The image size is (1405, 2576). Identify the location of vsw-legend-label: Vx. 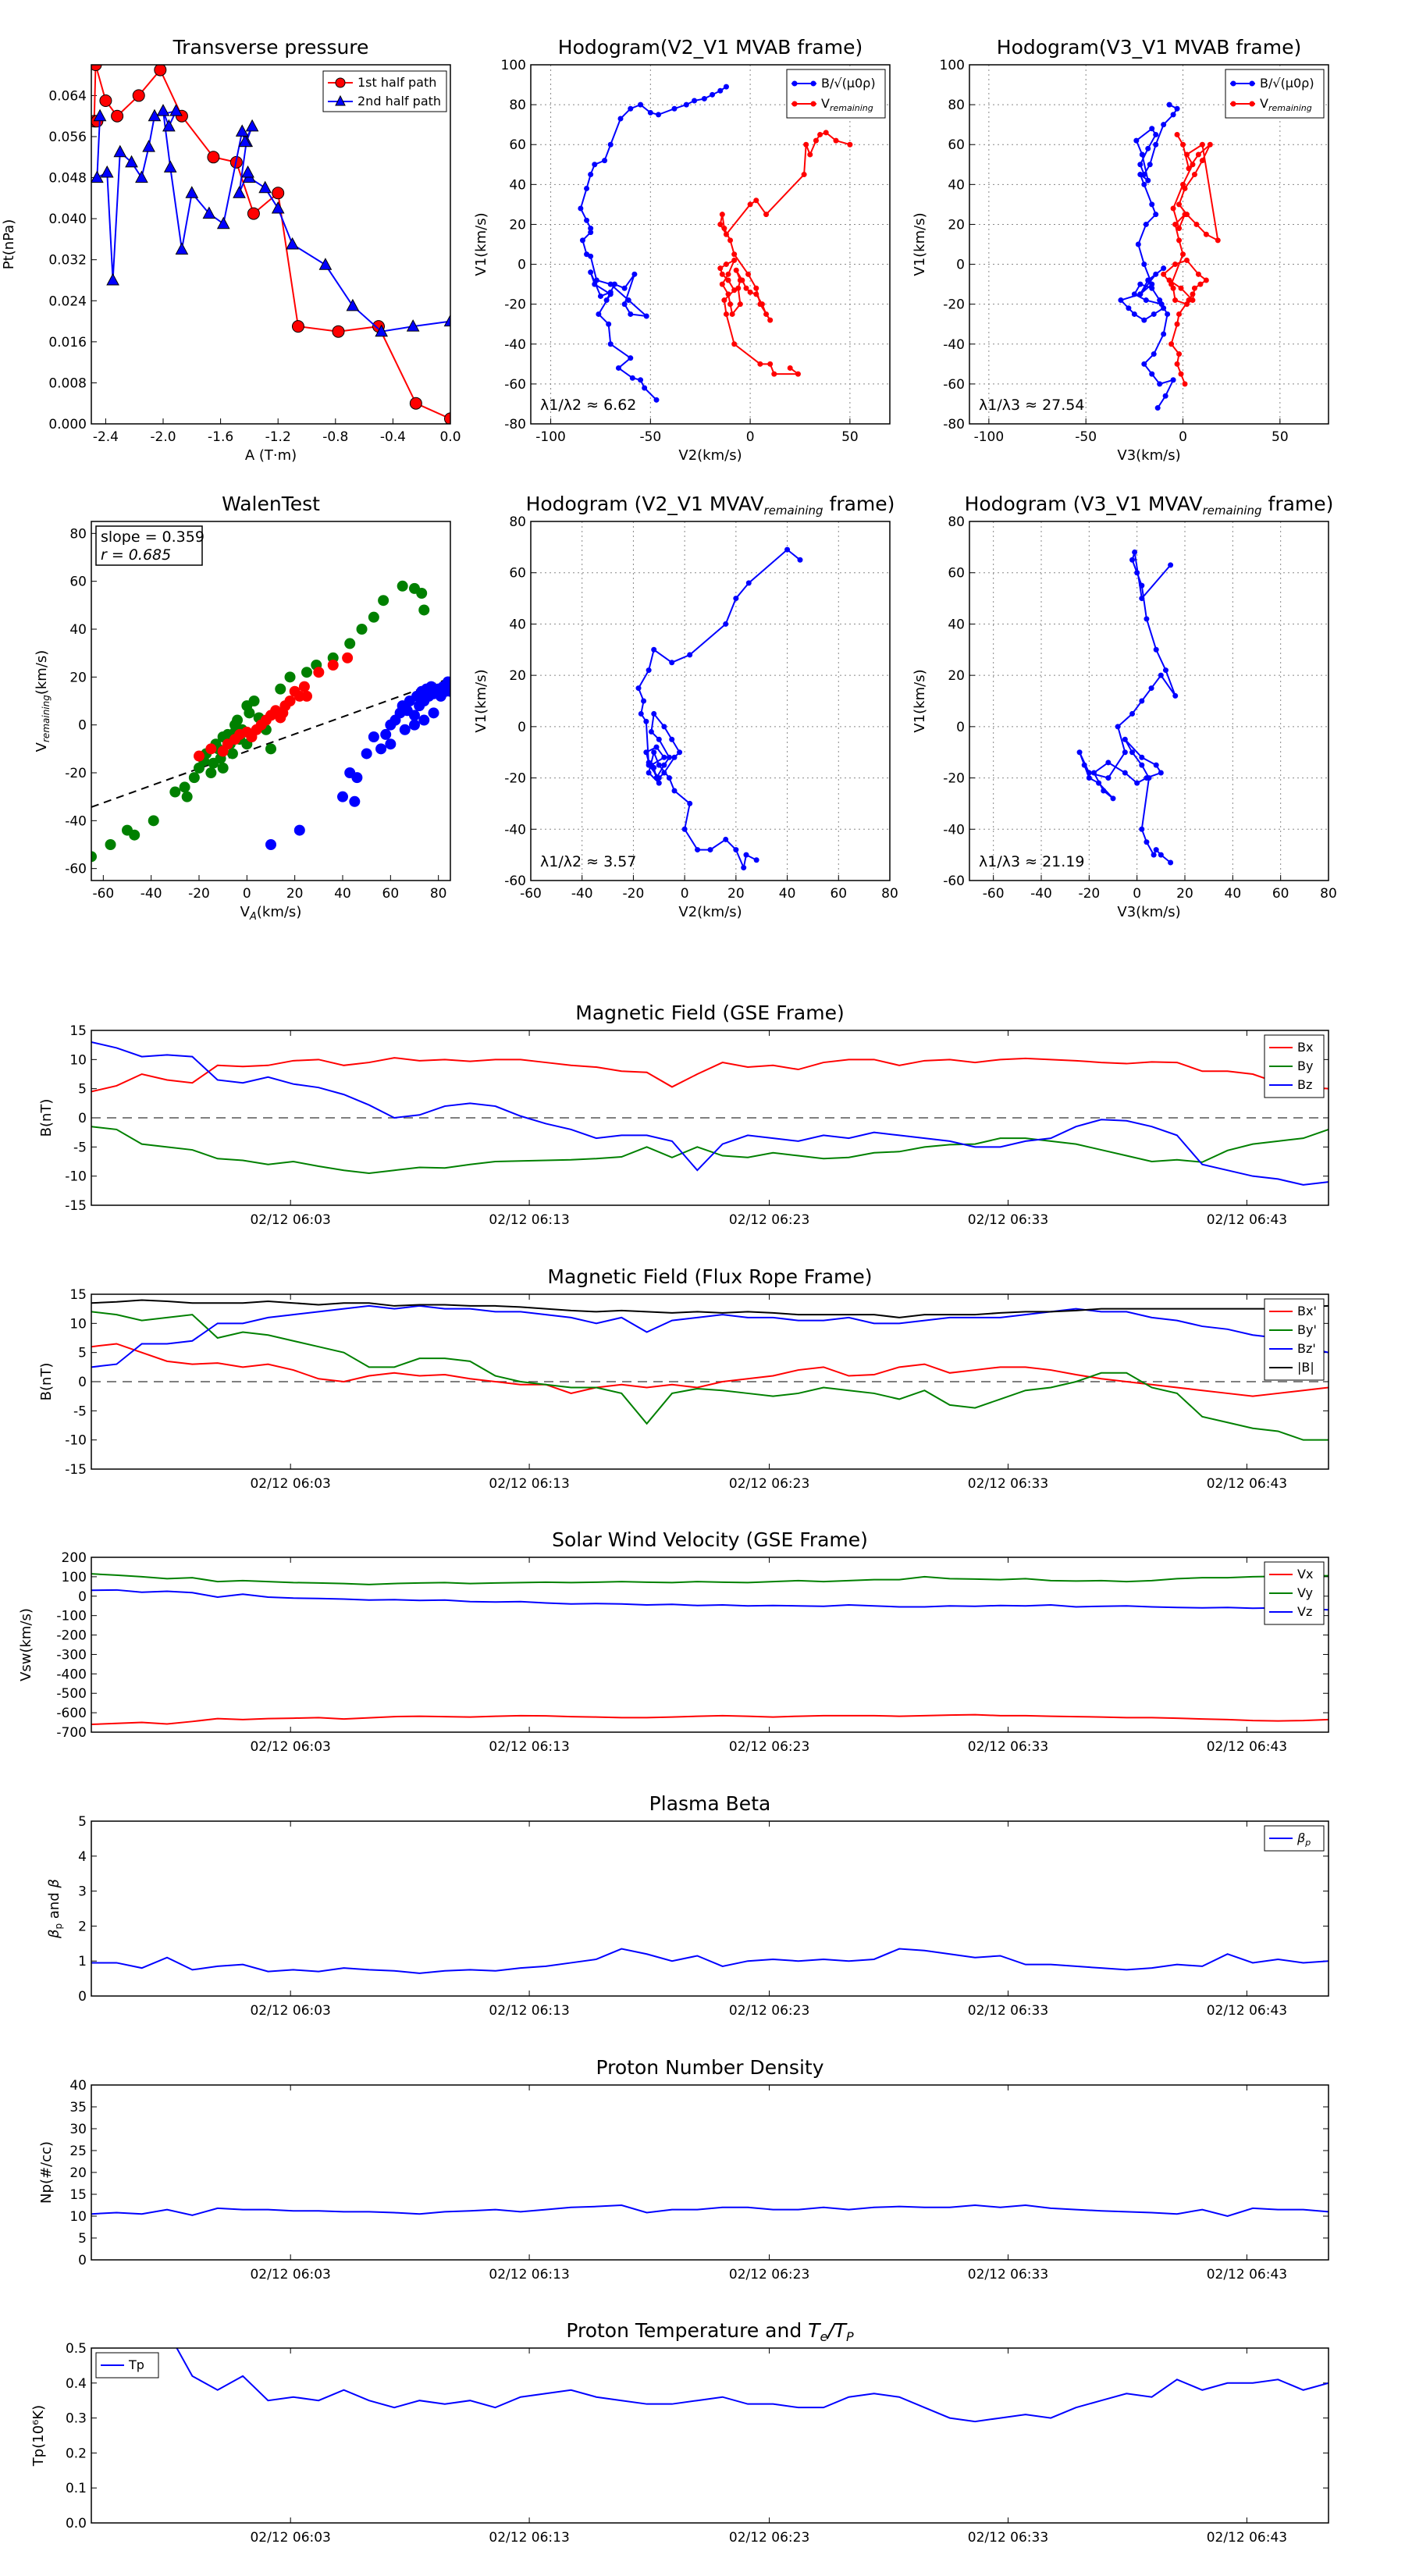
(1305, 1574).